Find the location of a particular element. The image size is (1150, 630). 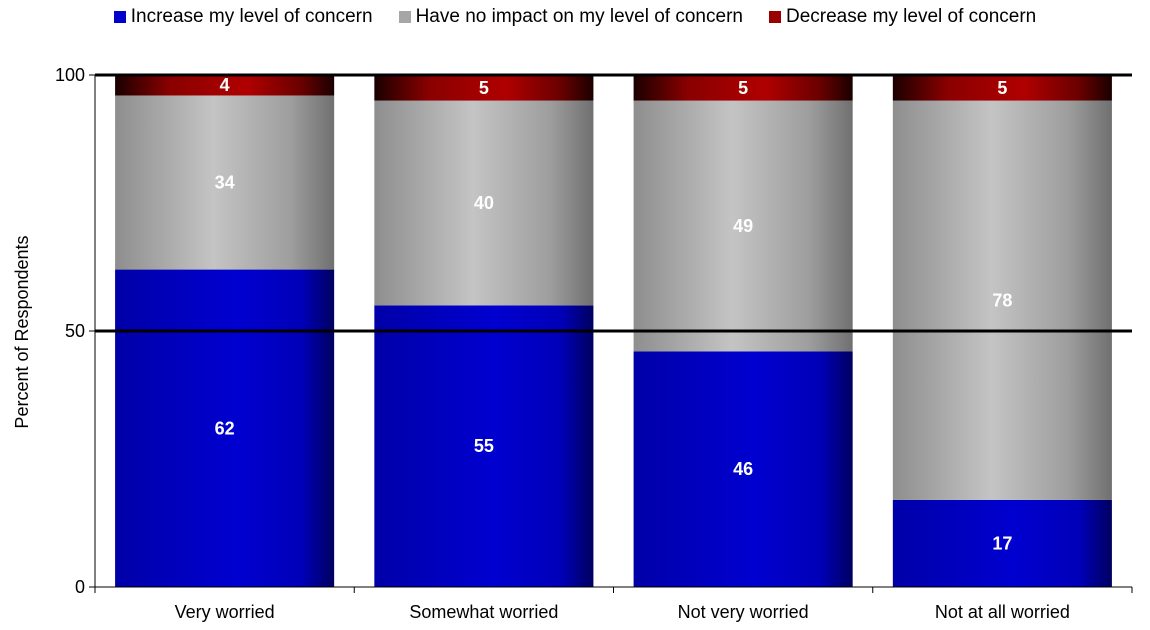

bar-somewhat-worried-have-no-impact-on-my-level-of-concern is located at coordinates (484, 203).